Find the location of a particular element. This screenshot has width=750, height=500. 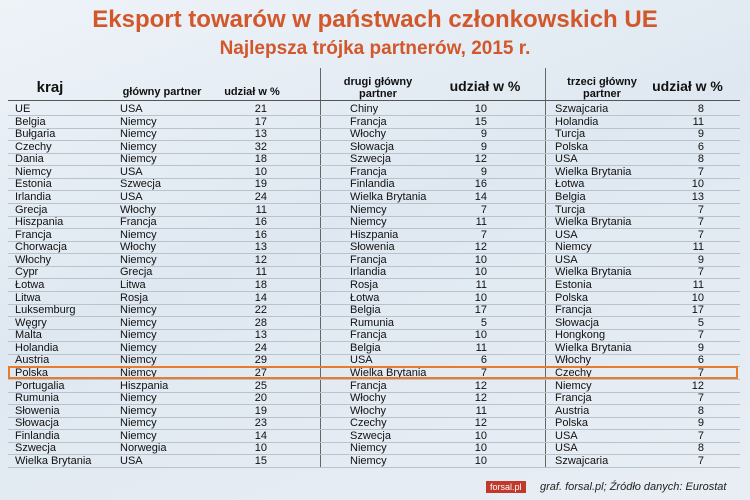

column-header: udział w % is located at coordinates (485, 86).